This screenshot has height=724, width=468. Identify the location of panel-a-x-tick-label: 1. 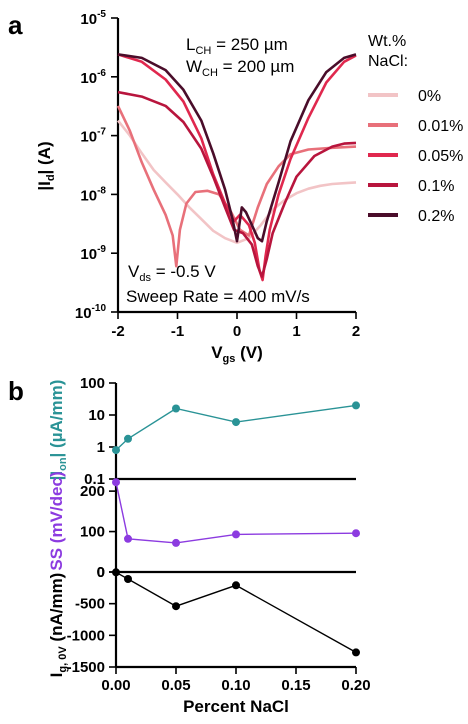
(296, 331).